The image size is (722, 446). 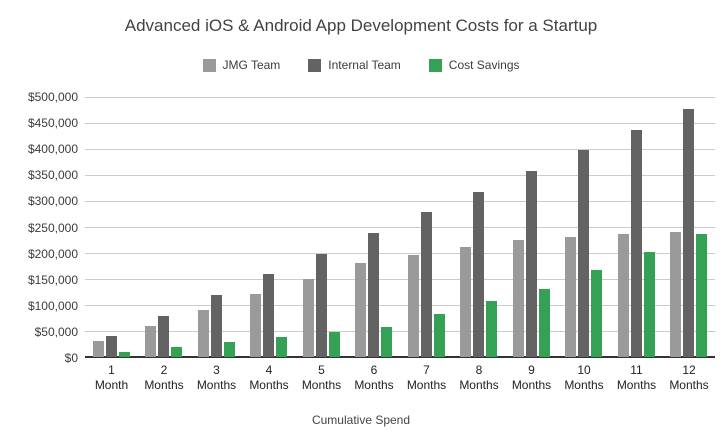 I want to click on bar-jmg-team-12-months, so click(x=676, y=294).